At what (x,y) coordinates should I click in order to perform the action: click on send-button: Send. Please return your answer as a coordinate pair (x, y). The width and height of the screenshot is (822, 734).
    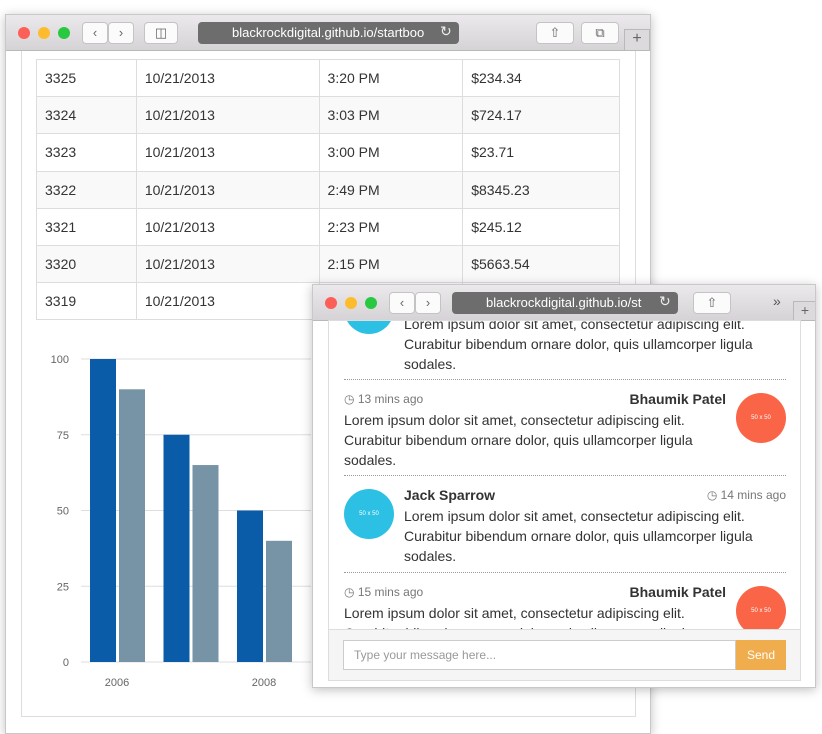
    Looking at the image, I should click on (761, 655).